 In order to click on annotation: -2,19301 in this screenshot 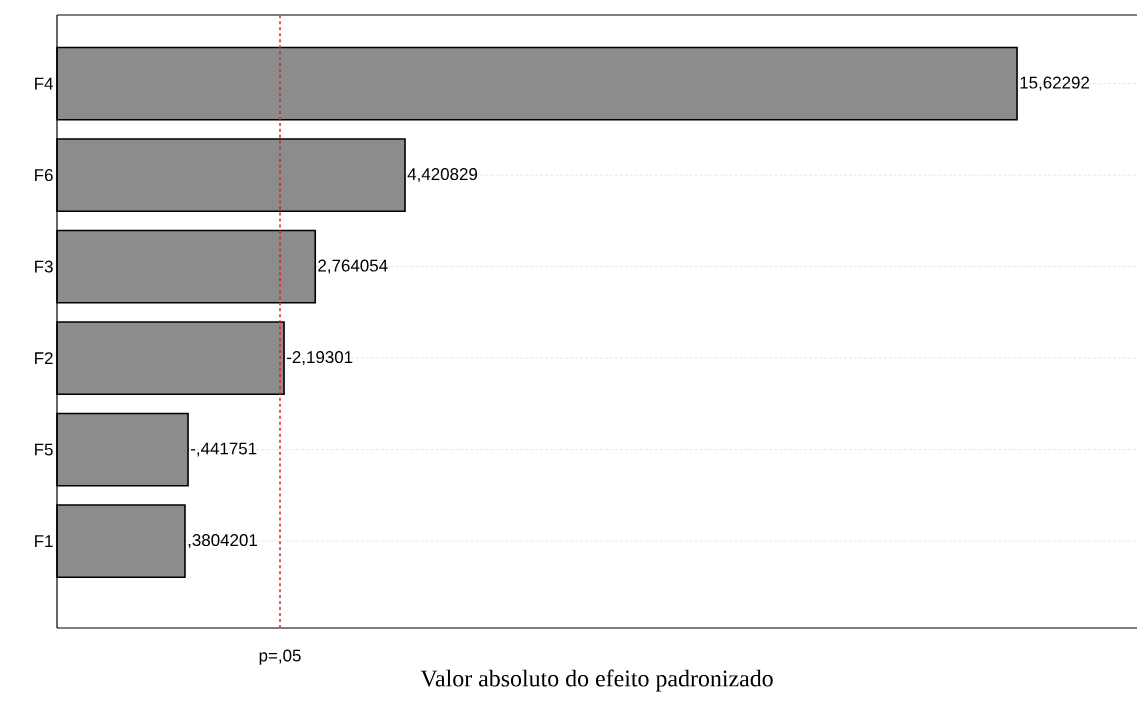, I will do `click(319, 358)`.